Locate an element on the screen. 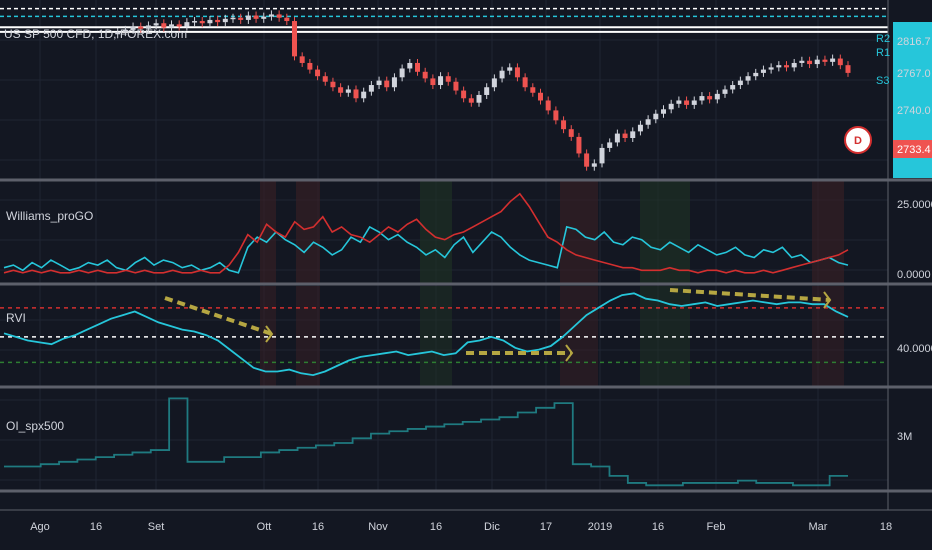 Image resolution: width=932 pixels, height=550 pixels. rvi-title: RVI is located at coordinates (16, 318).